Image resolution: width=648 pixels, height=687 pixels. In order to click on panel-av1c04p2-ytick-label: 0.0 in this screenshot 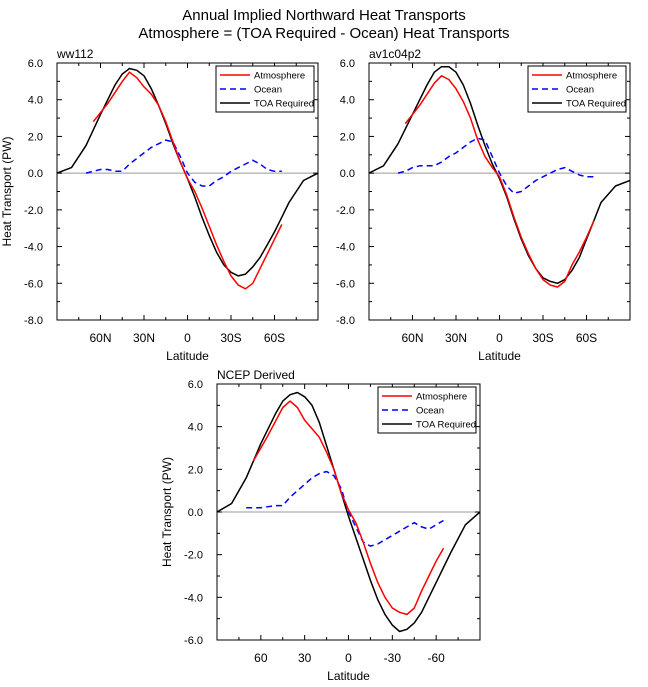, I will do `click(347, 174)`.